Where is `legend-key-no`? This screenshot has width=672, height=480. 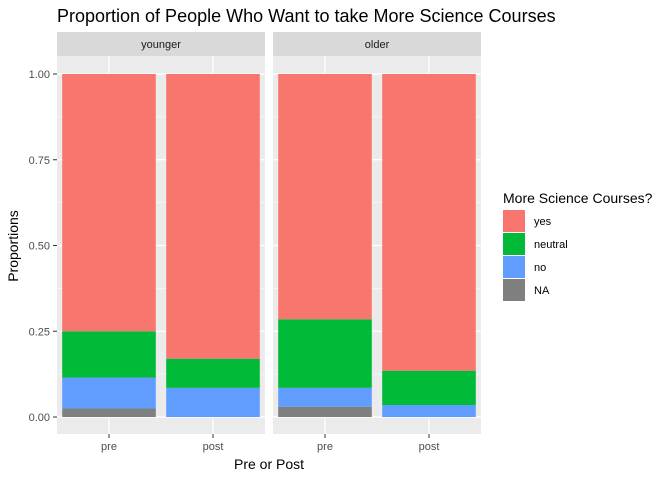
legend-key-no is located at coordinates (514, 267).